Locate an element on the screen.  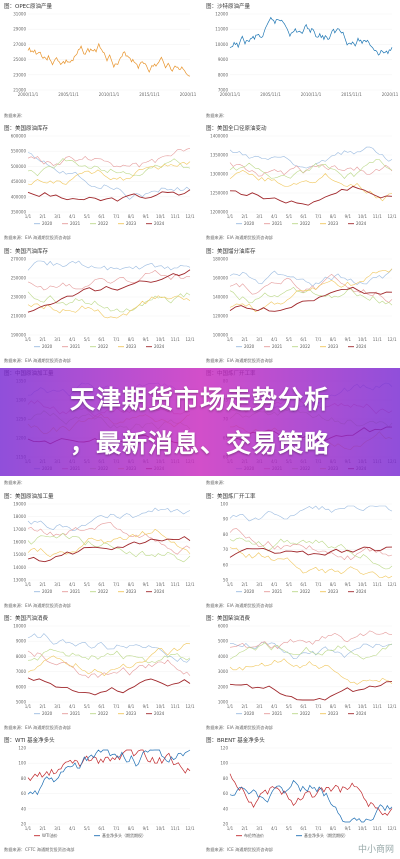
y-tick-label: 18000 is located at coordinates (19, 516).